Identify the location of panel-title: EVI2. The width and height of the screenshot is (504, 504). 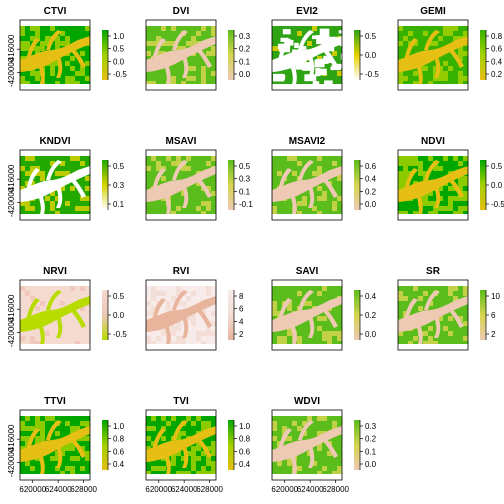
(307, 11).